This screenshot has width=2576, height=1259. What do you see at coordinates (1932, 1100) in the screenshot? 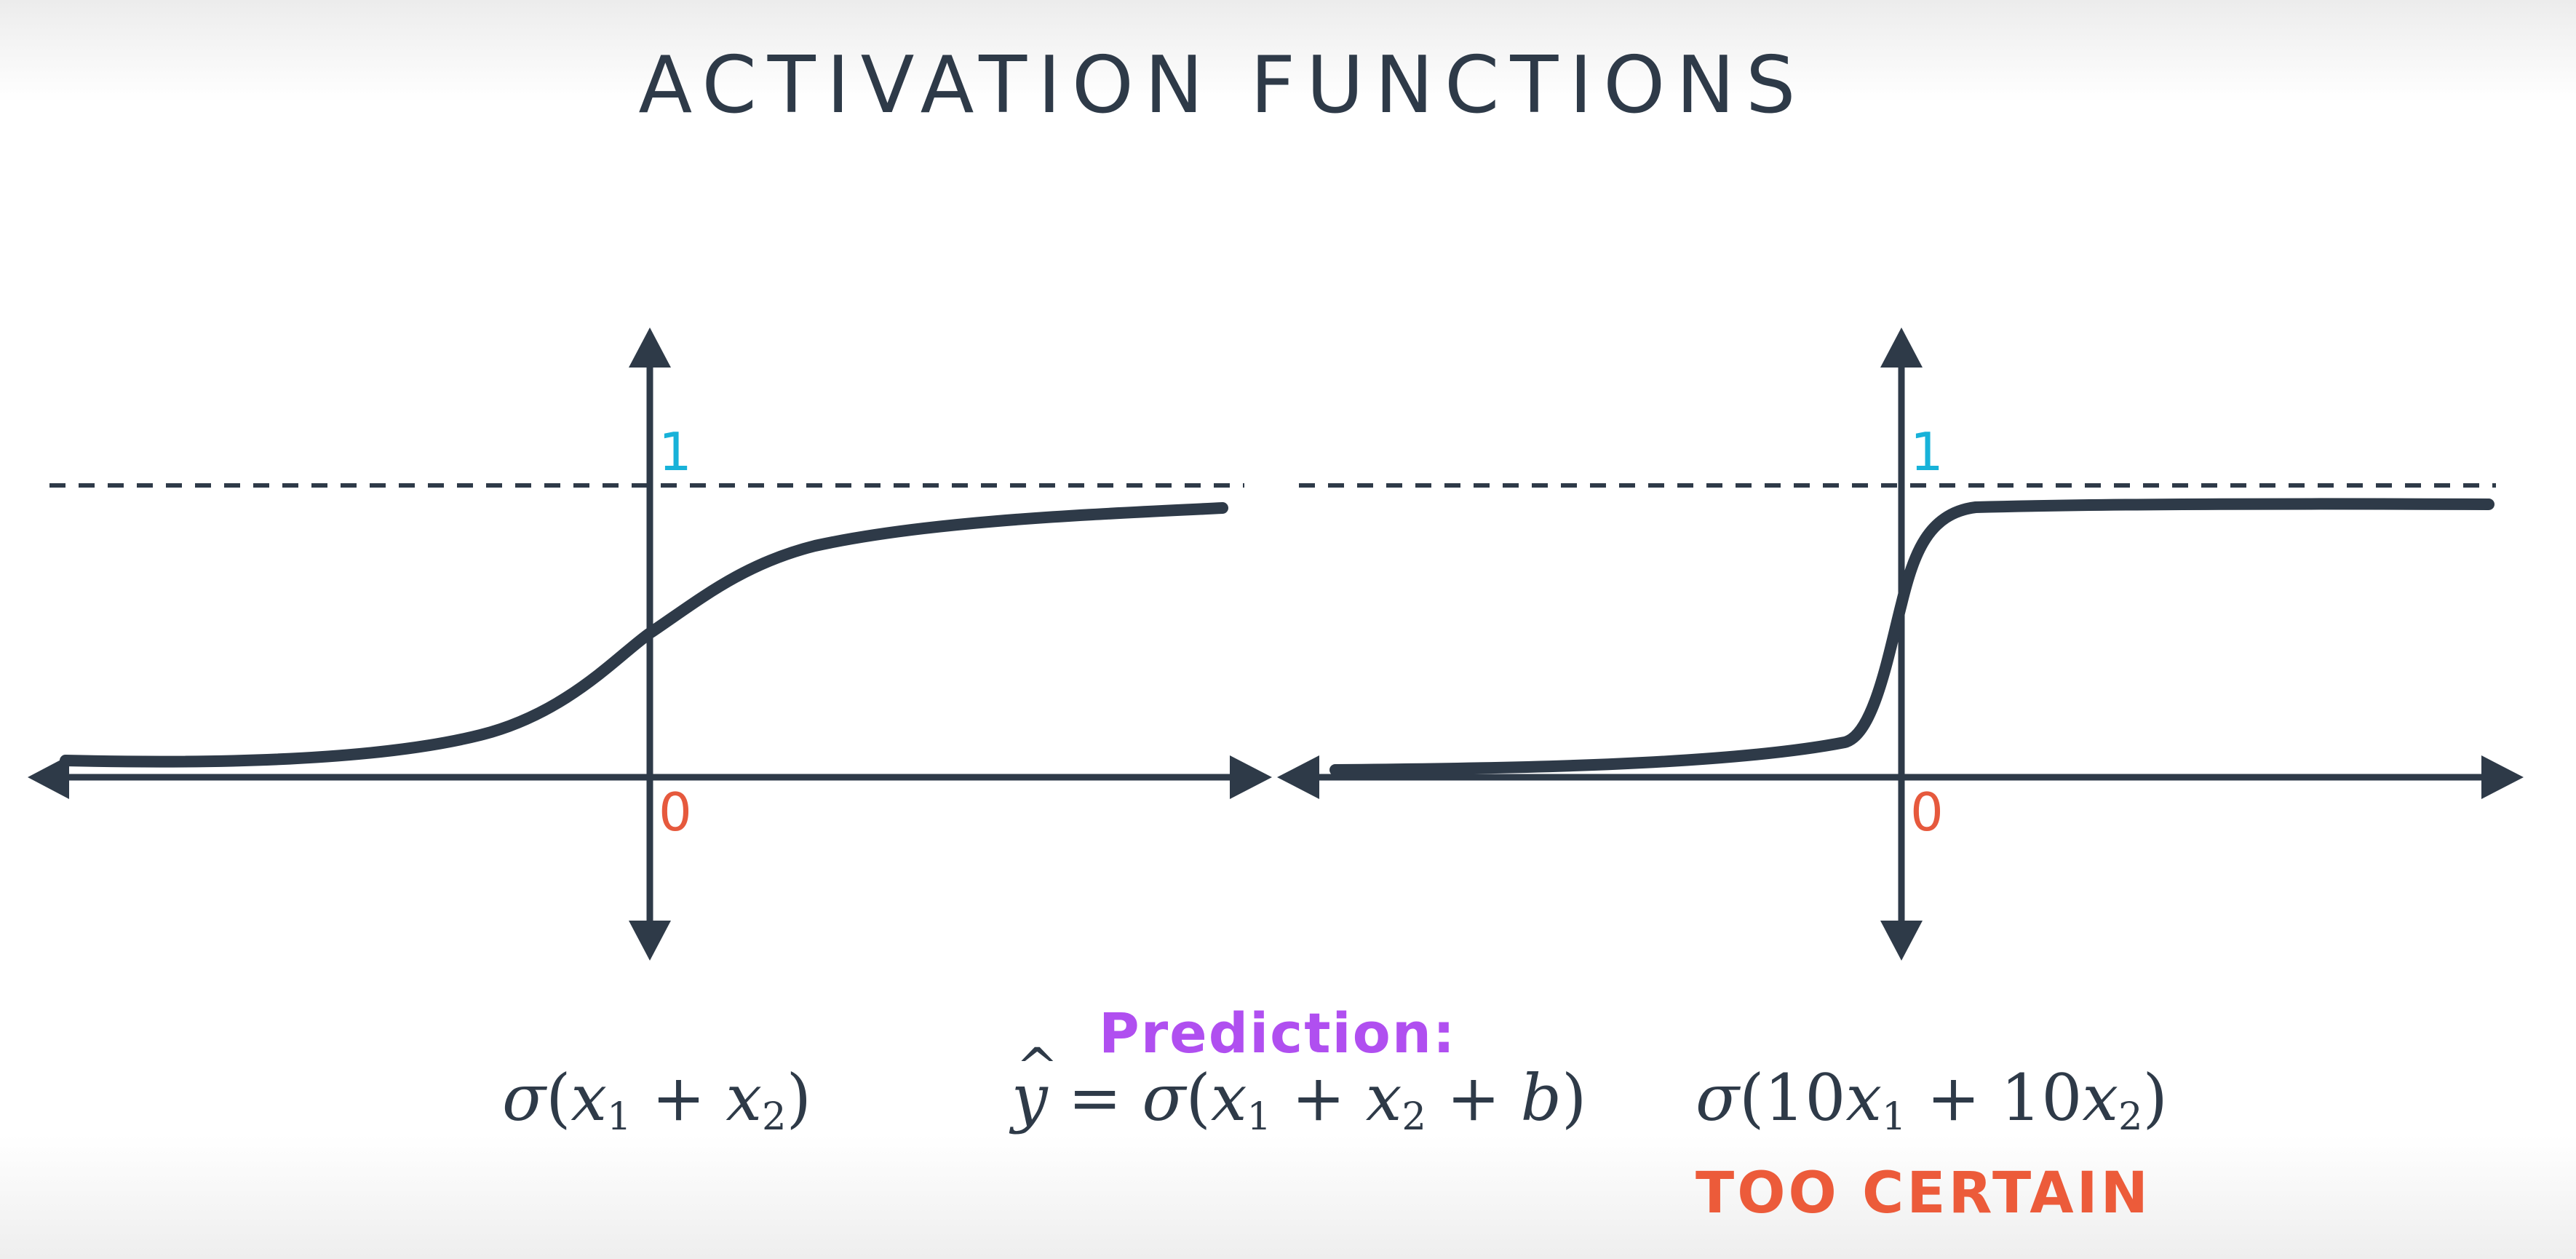
I see `right-formula: σ(10x1 + 10x2)` at bounding box center [1932, 1100].